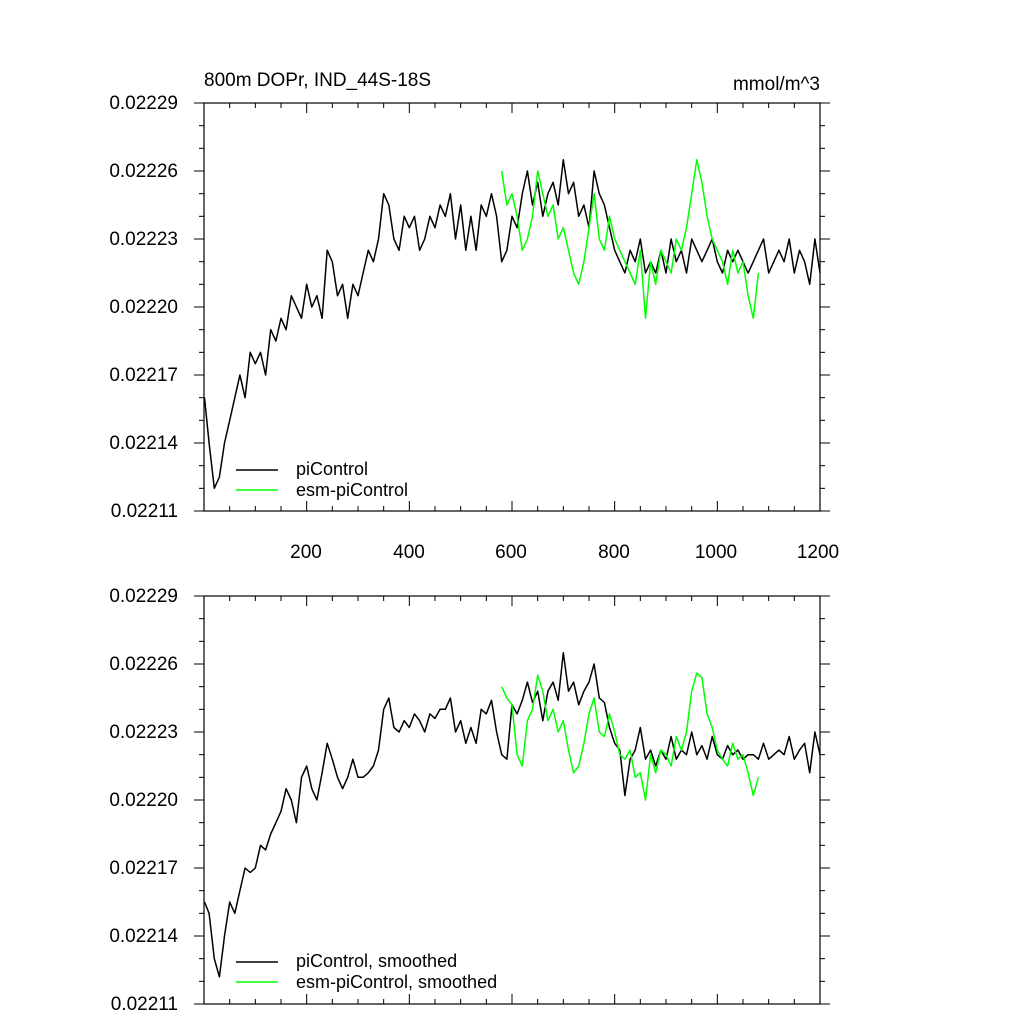 The width and height of the screenshot is (1024, 1024). Describe the element at coordinates (396, 982) in the screenshot. I see `legend-label-esm-picontrol-smoothed: esm-piControl, smoothed` at that location.